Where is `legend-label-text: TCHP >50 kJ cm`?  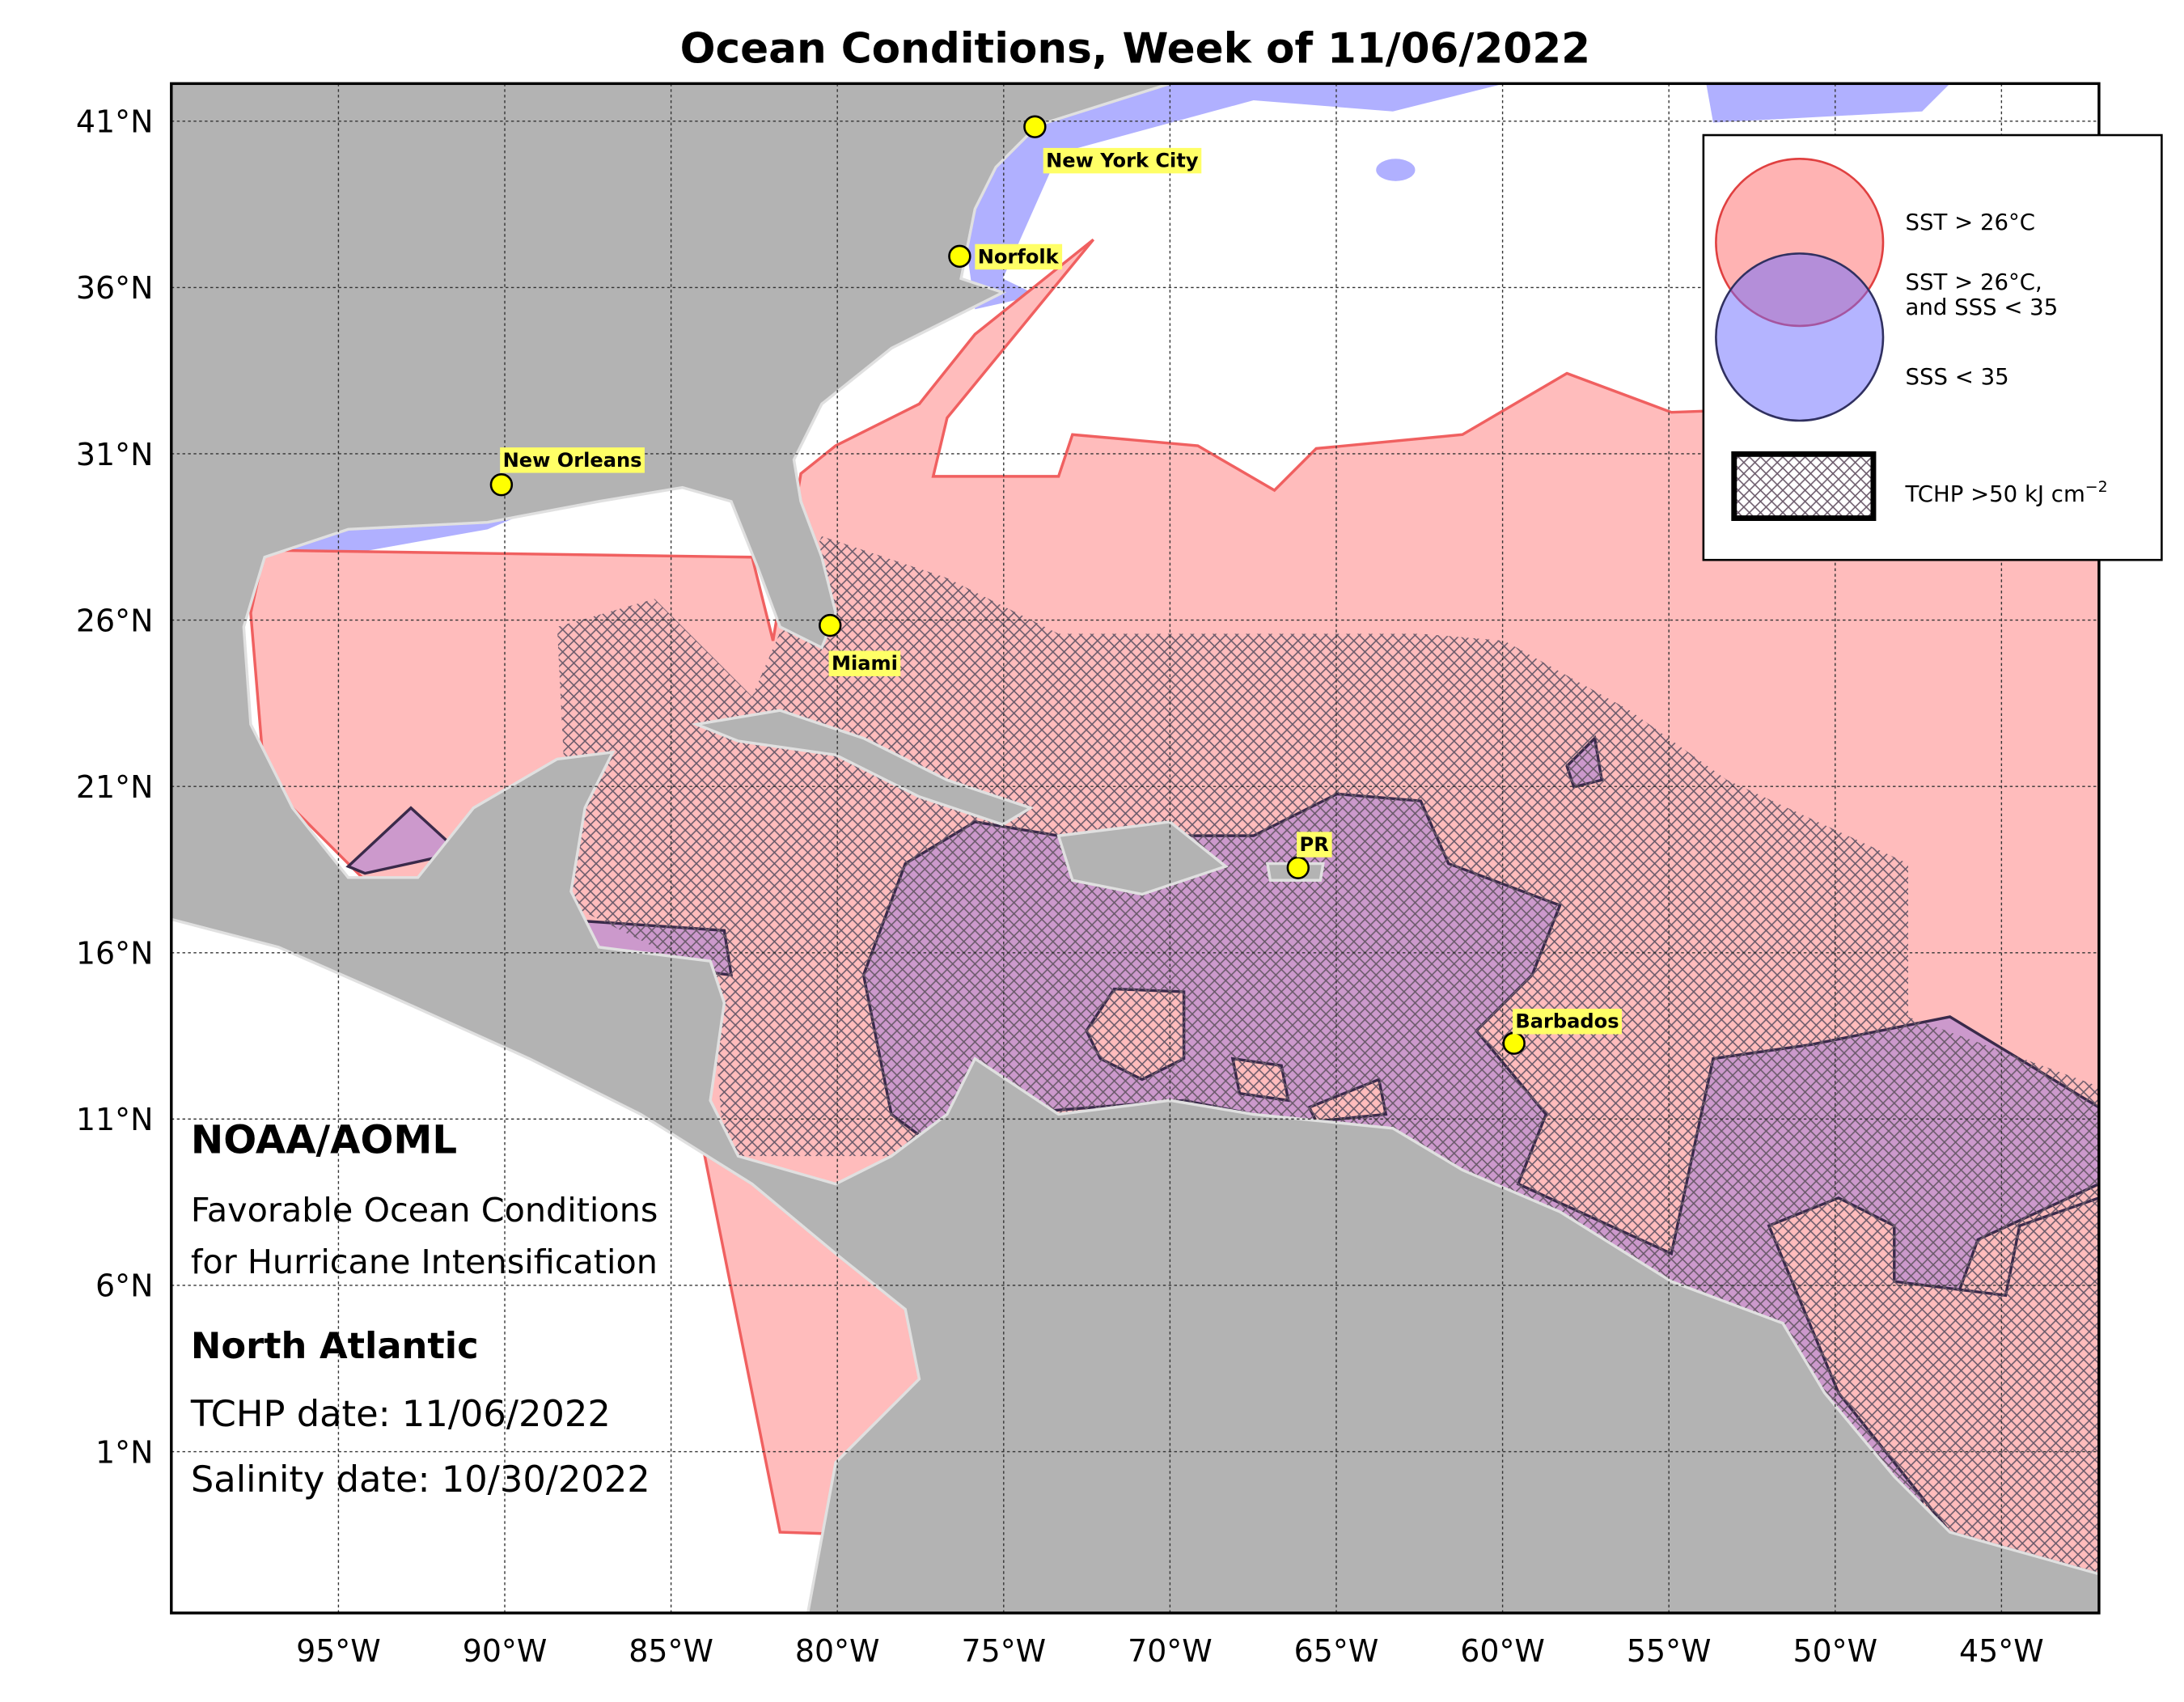 legend-label-text: TCHP >50 kJ cm is located at coordinates (1995, 494).